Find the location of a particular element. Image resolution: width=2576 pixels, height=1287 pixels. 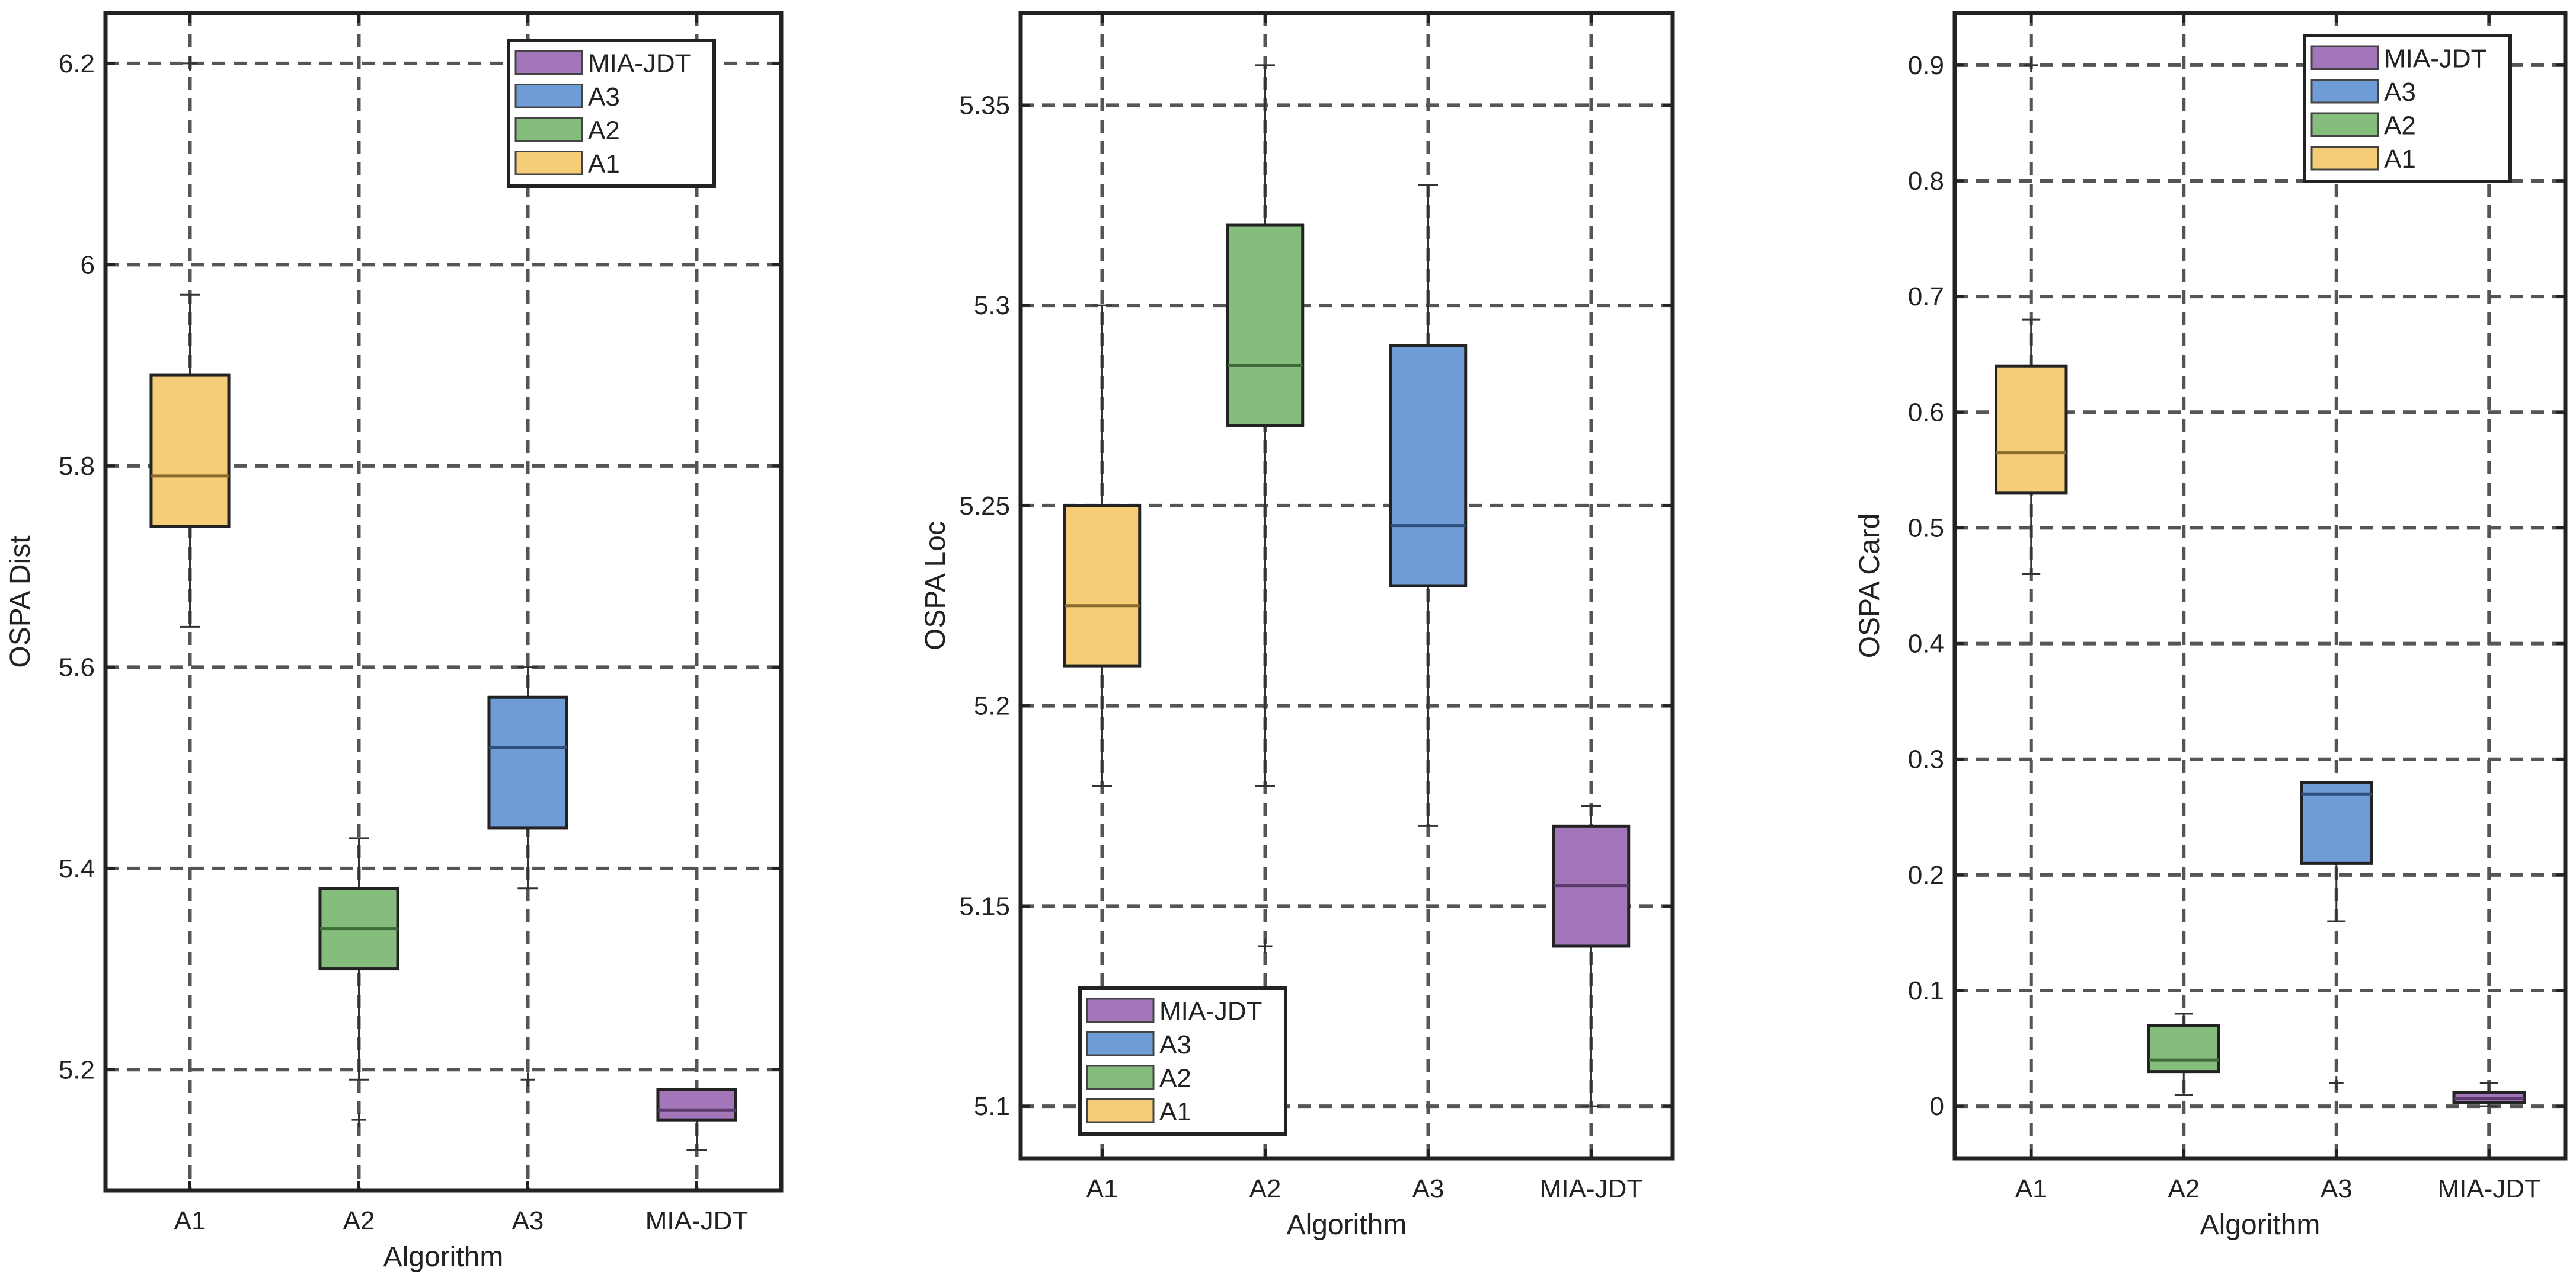

y-tick-label: 0.4 is located at coordinates (1926, 644).